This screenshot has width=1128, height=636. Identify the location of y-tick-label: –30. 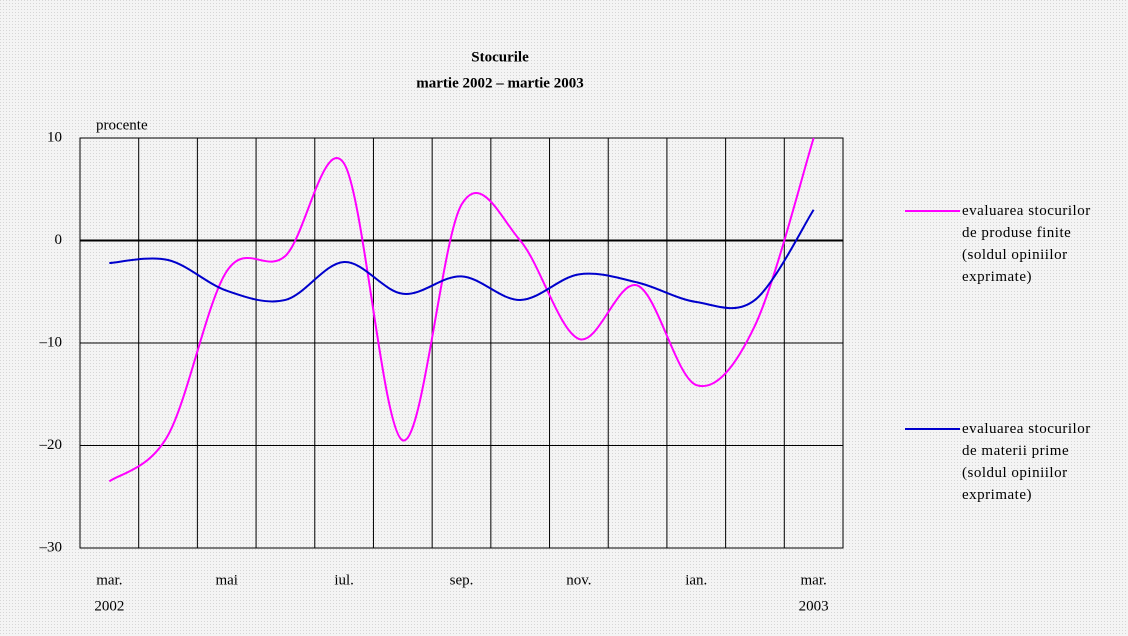
(51, 547).